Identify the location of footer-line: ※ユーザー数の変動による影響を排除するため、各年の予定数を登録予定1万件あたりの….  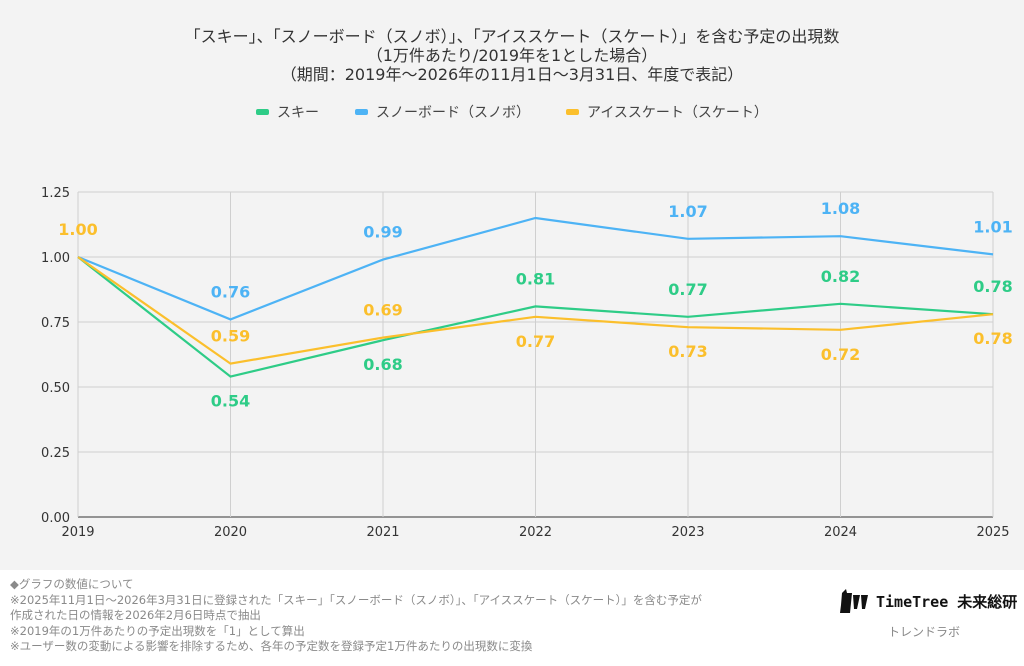
(271, 646).